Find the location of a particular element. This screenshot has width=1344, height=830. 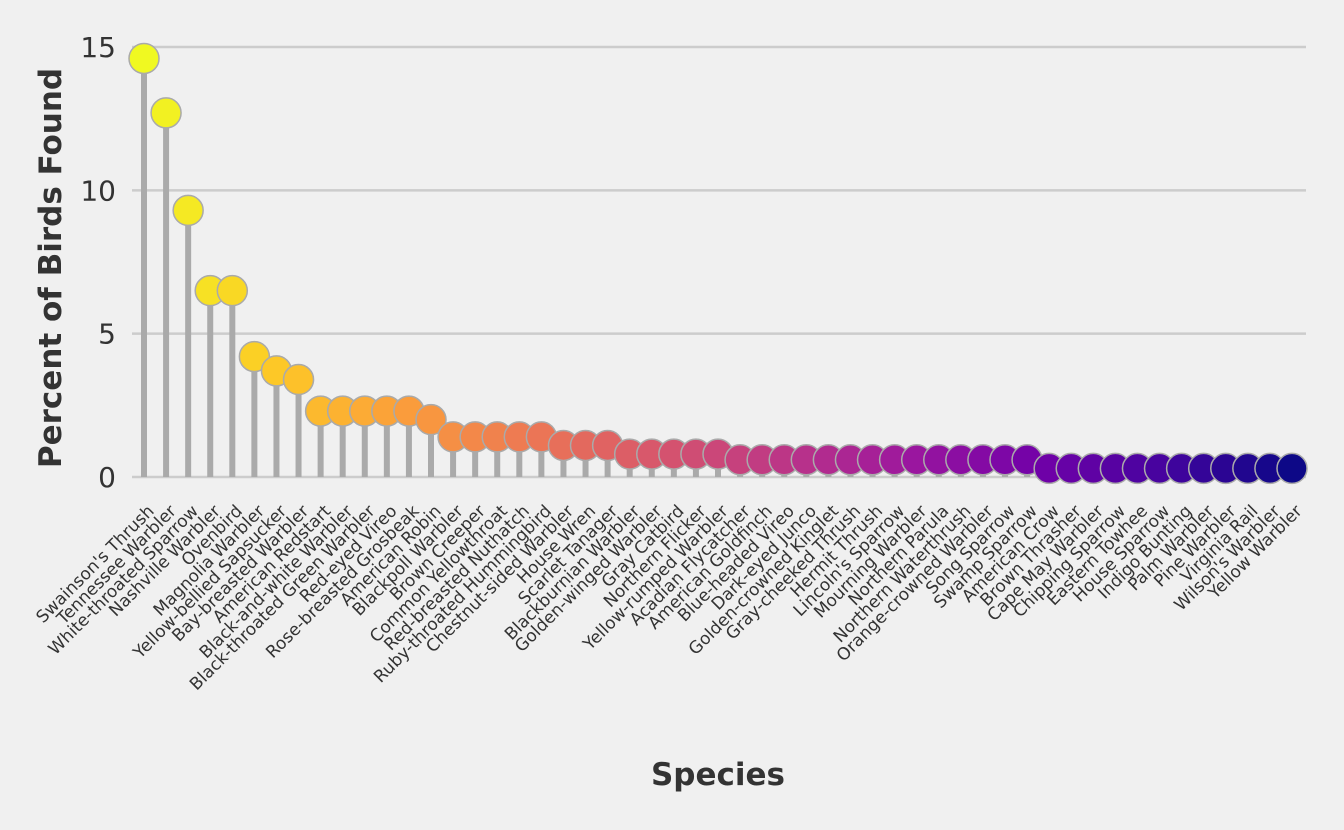

y-tick-label-5: 5 is located at coordinates (107, 334).